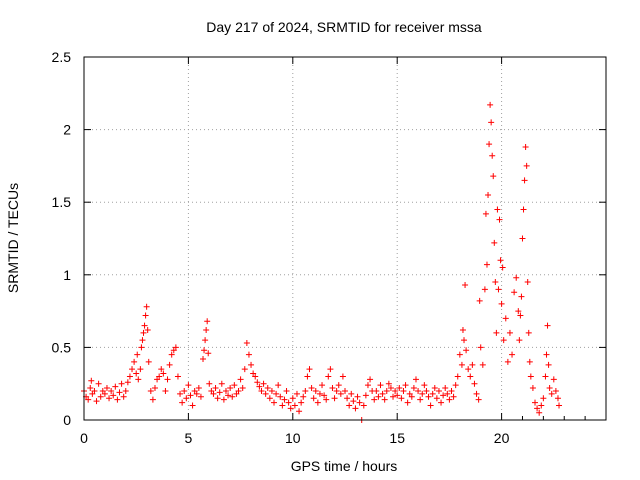 The width and height of the screenshot is (640, 480). Describe the element at coordinates (344, 466) in the screenshot. I see `x-axis-label: GPS time / hours` at that location.